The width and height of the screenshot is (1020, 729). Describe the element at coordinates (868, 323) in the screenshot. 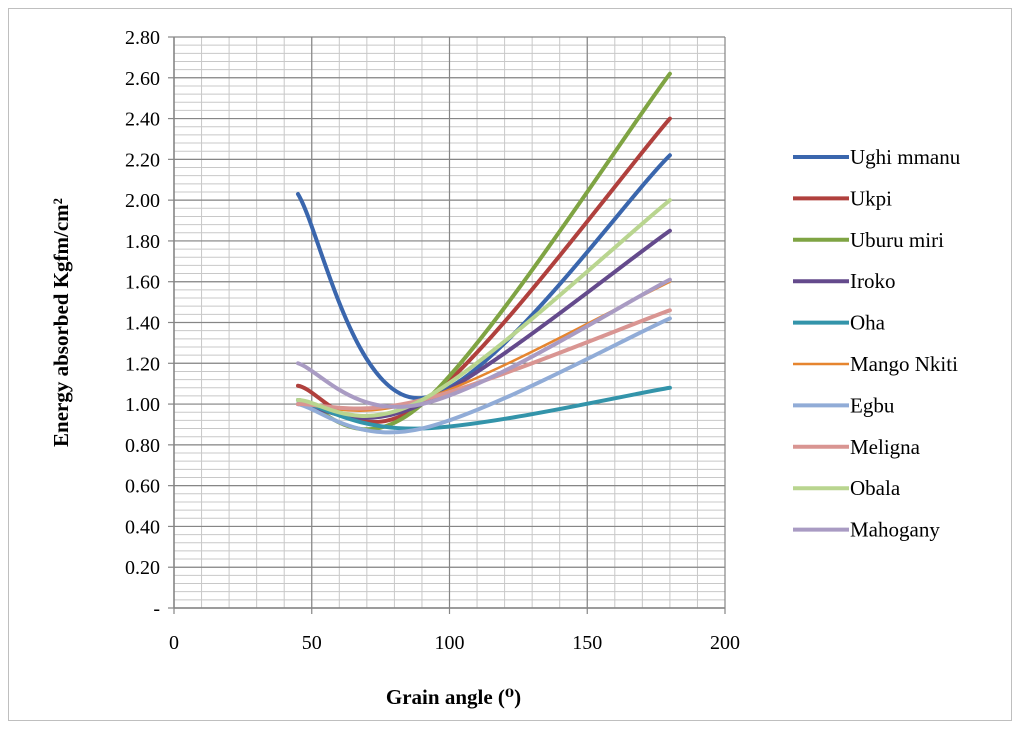

I see `legend-label-oha: Oha` at that location.